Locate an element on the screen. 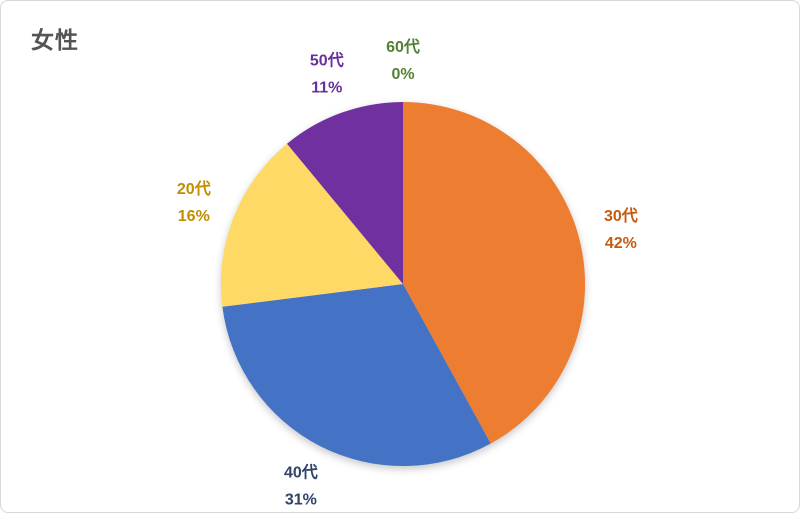 This screenshot has height=513, width=800. pie-slice-50代 is located at coordinates (345, 193).